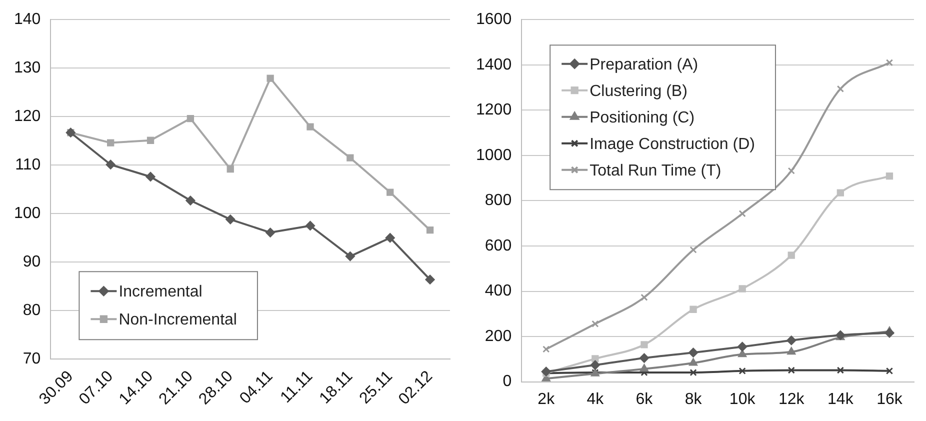 The width and height of the screenshot is (926, 421). Describe the element at coordinates (890, 399) in the screenshot. I see `x-tick-label: 16k` at that location.